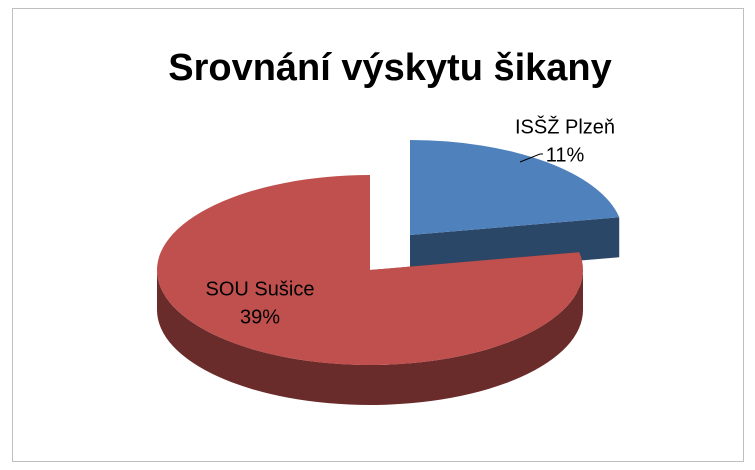 Image resolution: width=755 pixels, height=470 pixels. What do you see at coordinates (260, 289) in the screenshot?
I see `slice-label: SOU Sušice` at bounding box center [260, 289].